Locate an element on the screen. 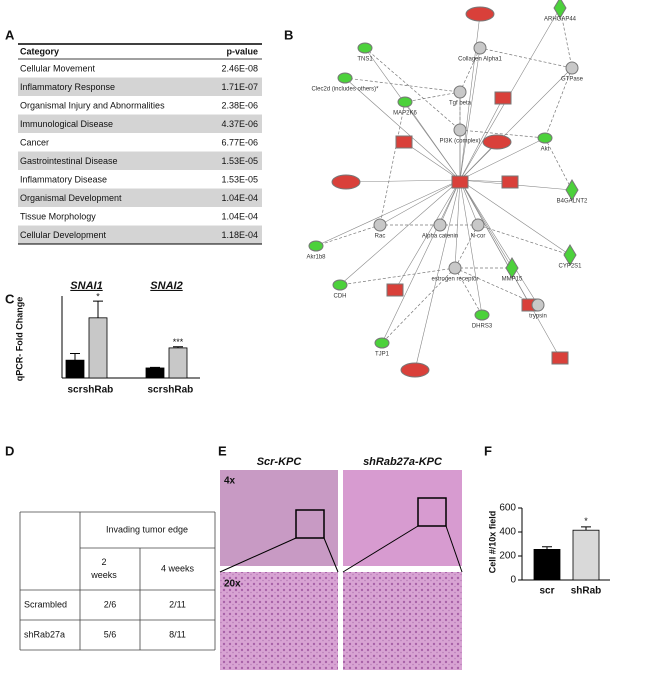 Image resolution: width=658 pixels, height=684 pixels. panel-letter: E is located at coordinates (222, 450).